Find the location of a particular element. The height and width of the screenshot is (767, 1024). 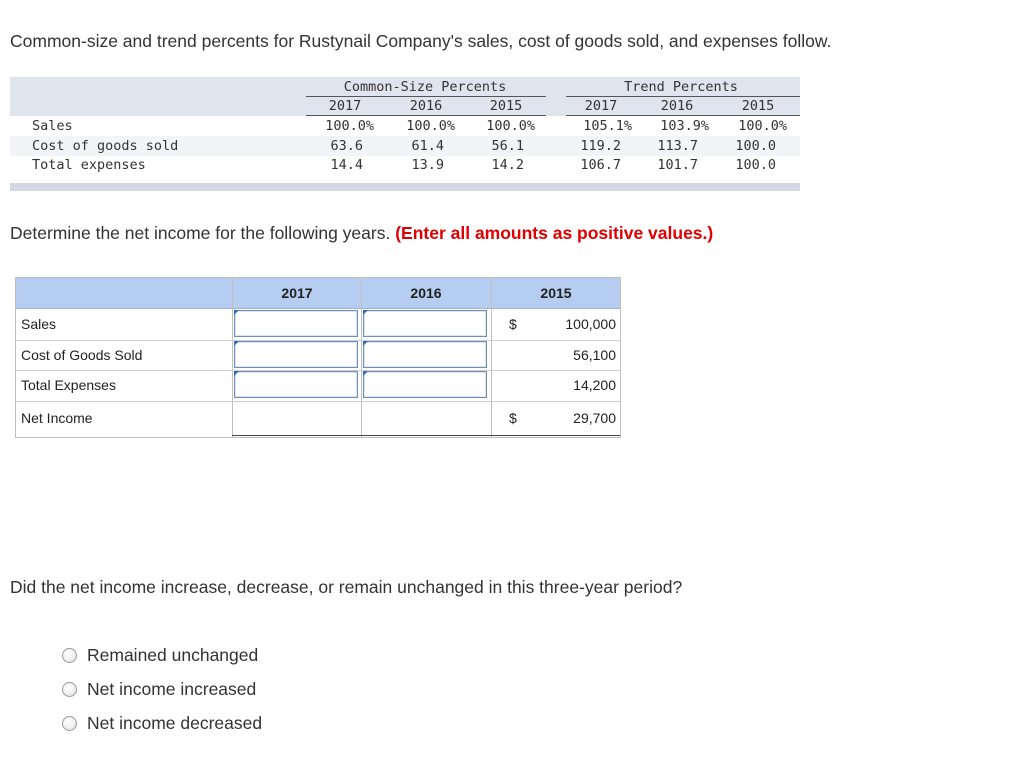

option-net-income-increased: Net income increased is located at coordinates (159, 689).